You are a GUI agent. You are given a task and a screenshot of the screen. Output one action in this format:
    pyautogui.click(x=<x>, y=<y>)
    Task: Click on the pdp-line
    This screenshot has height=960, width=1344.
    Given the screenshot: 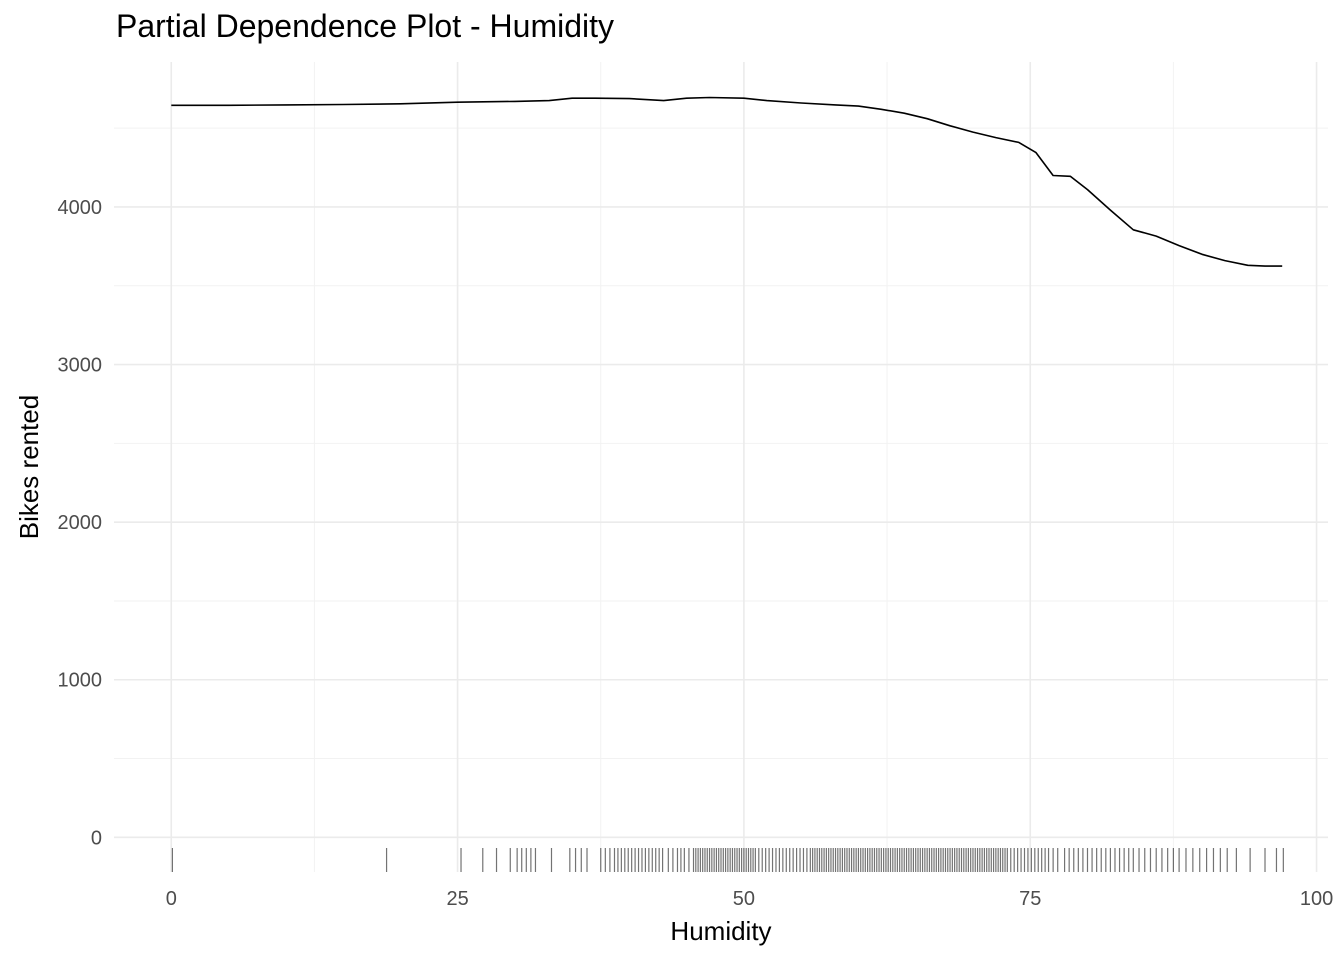 What is the action you would take?
    pyautogui.click(x=727, y=181)
    